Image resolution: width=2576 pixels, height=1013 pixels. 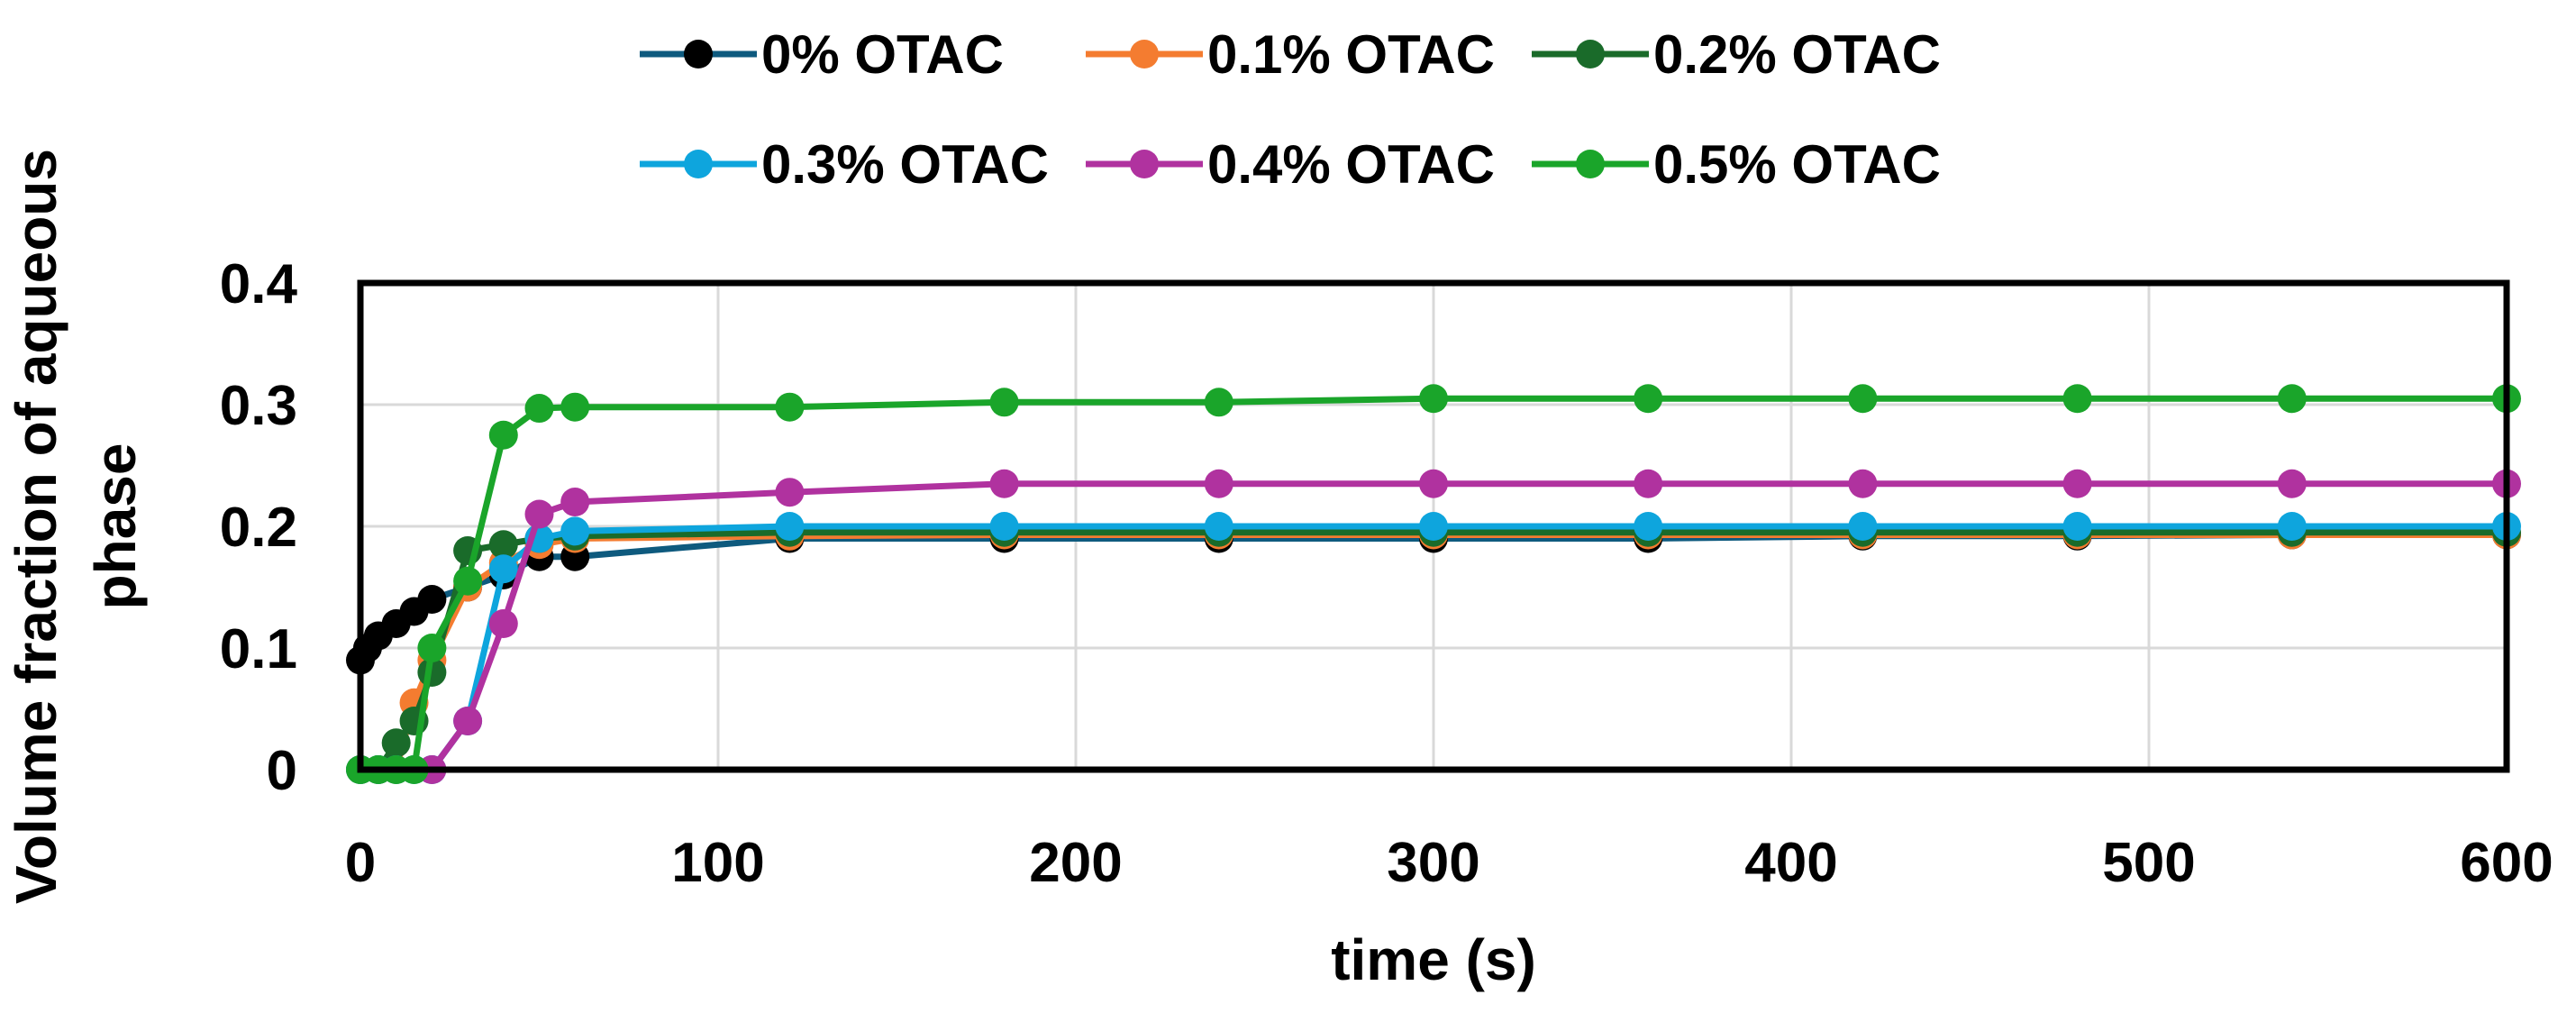 I want to click on legend-item: 0.4% OTAC, so click(x=1290, y=164).